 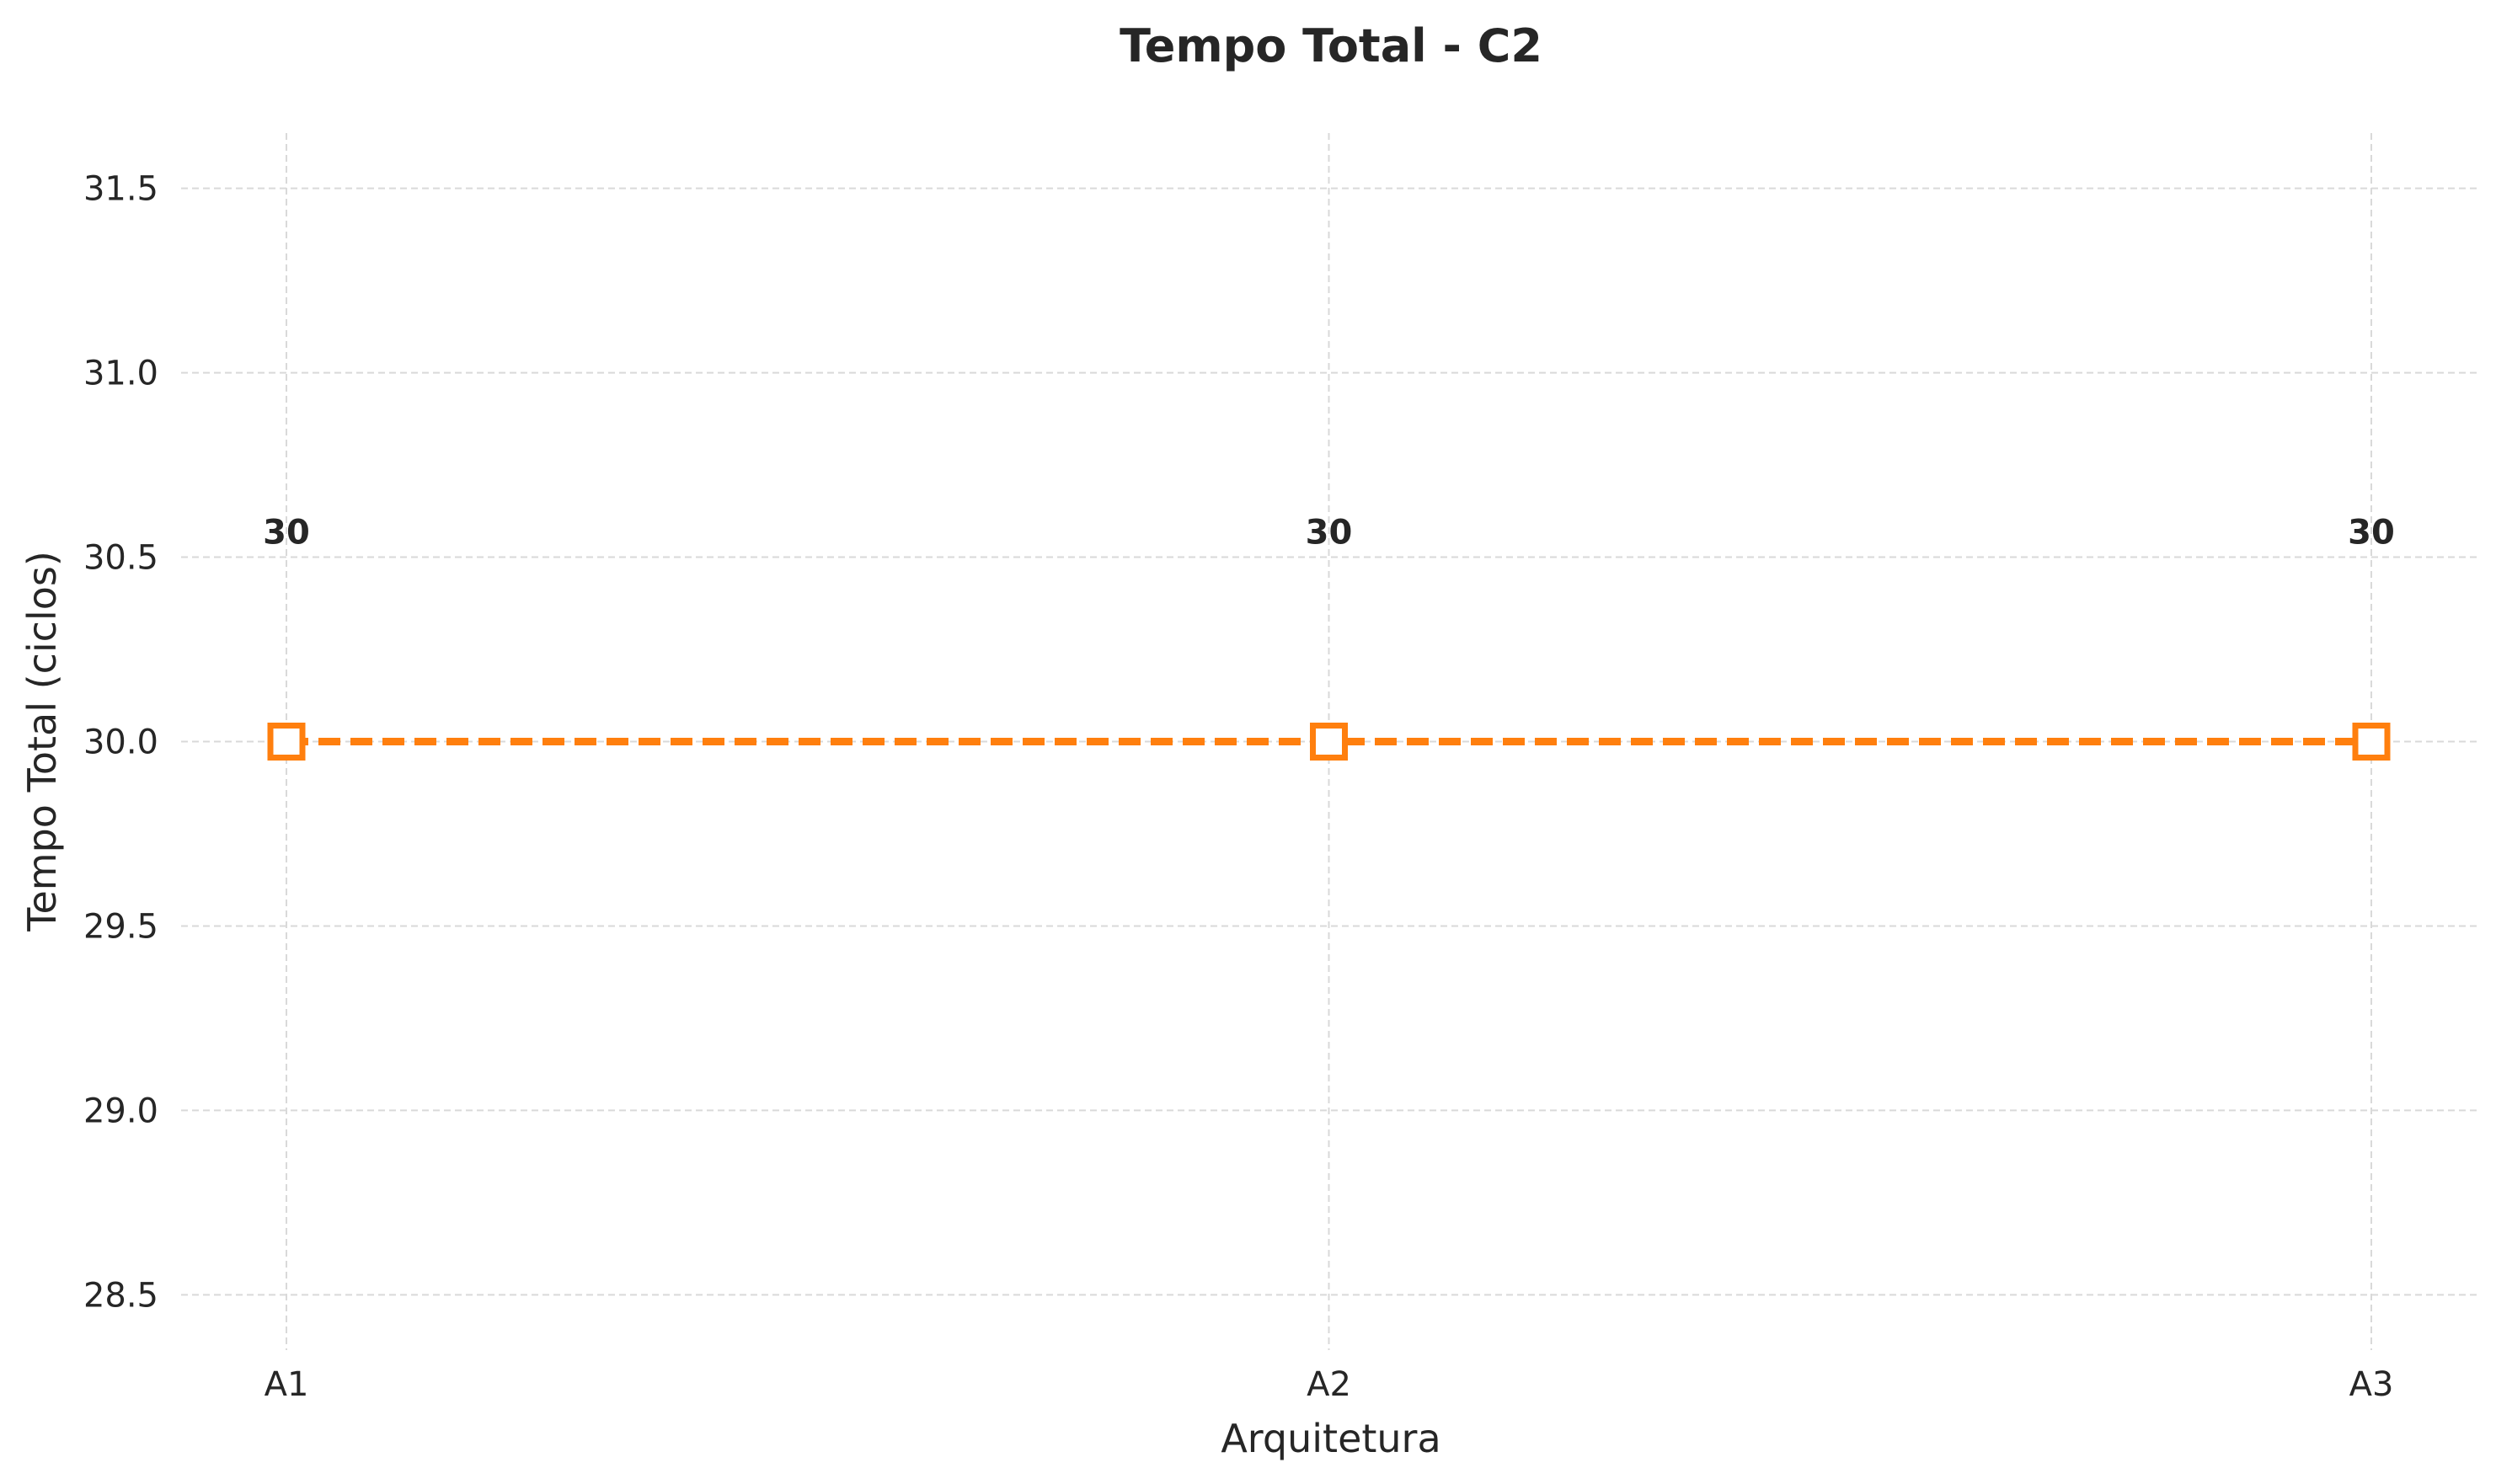 What do you see at coordinates (121, 374) in the screenshot?
I see `y-tick-label: 31.0` at bounding box center [121, 374].